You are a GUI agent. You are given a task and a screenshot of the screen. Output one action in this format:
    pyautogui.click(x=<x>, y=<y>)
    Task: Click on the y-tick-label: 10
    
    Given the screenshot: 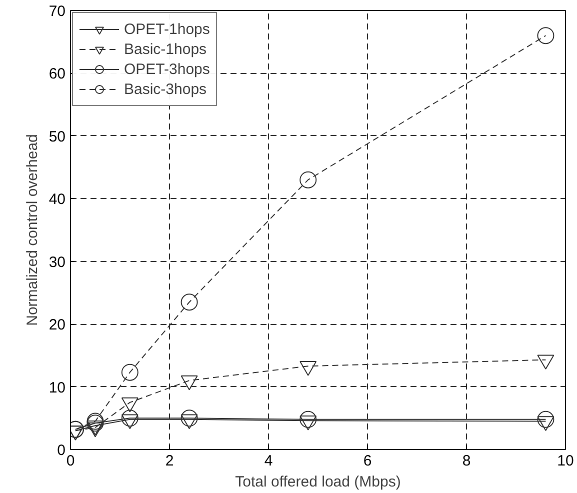 What is the action you would take?
    pyautogui.click(x=57, y=387)
    